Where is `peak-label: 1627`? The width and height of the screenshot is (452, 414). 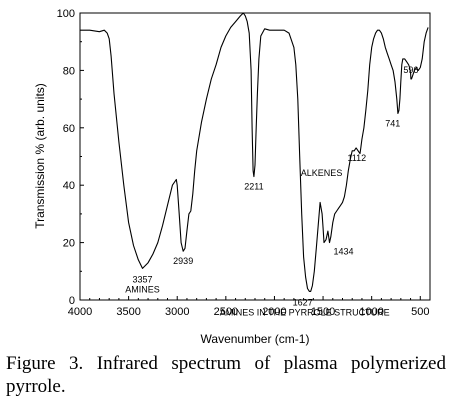
peak-label: 1627 is located at coordinates (303, 302).